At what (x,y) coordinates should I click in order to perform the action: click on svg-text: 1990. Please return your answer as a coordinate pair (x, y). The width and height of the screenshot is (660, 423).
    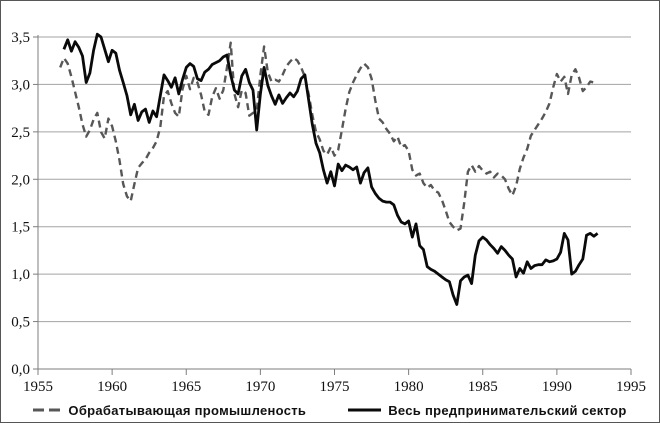
    Looking at the image, I should click on (557, 387).